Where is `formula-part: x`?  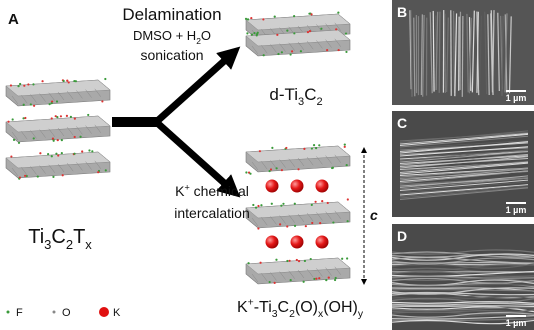 formula-part: x is located at coordinates (321, 314).